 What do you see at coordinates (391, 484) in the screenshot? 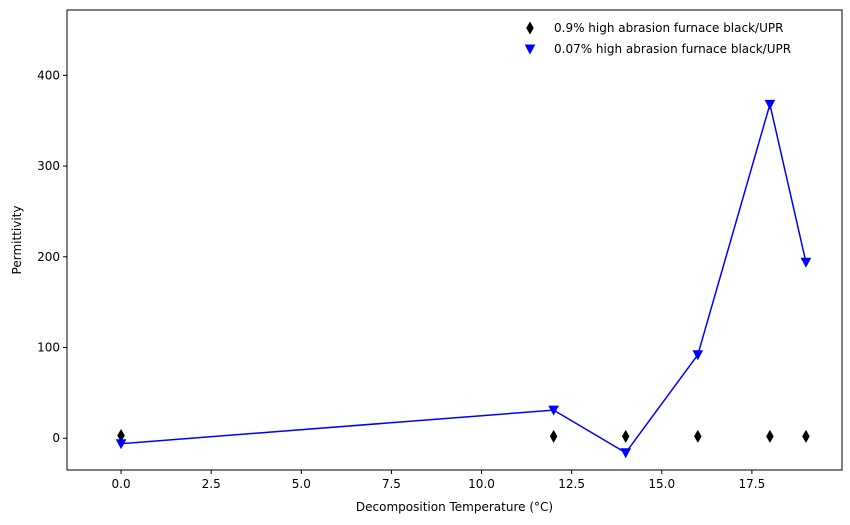
I see `x-tick-label: 7.5` at bounding box center [391, 484].